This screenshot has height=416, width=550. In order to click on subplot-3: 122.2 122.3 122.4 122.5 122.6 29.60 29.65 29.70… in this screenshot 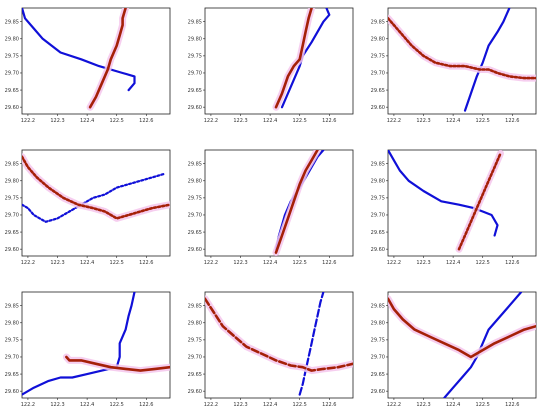, I will do `click(454, 65)`.